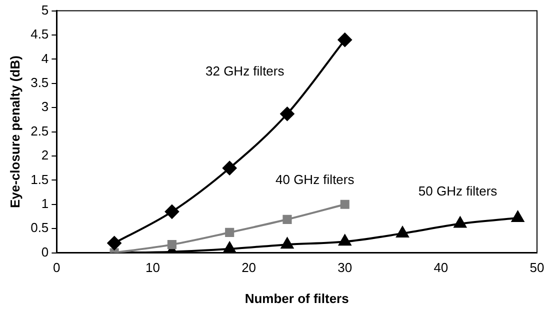 This screenshot has width=551, height=315. Describe the element at coordinates (56, 268) in the screenshot. I see `x-tick-label: 0` at that location.